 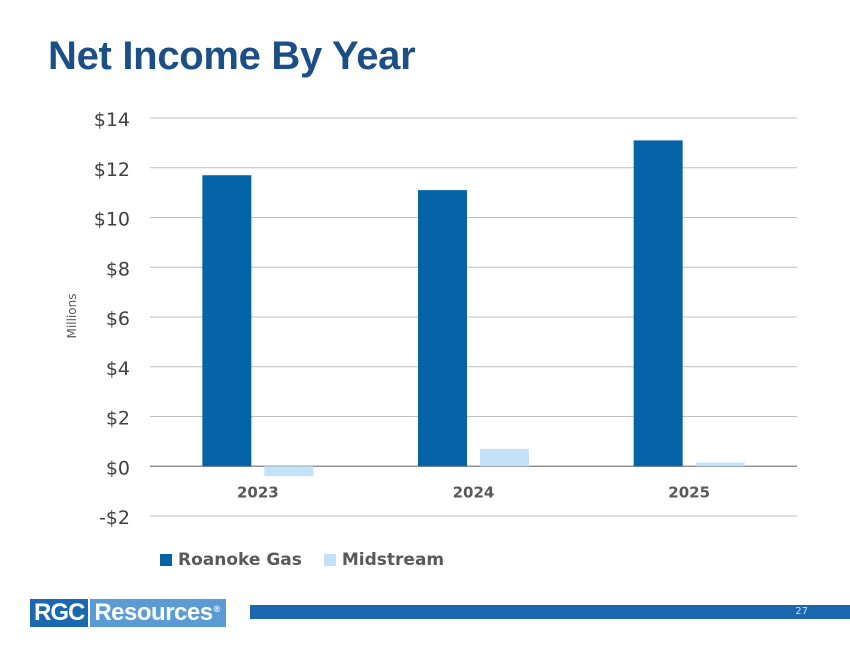 I want to click on y-tick-label: $4, so click(x=118, y=369).